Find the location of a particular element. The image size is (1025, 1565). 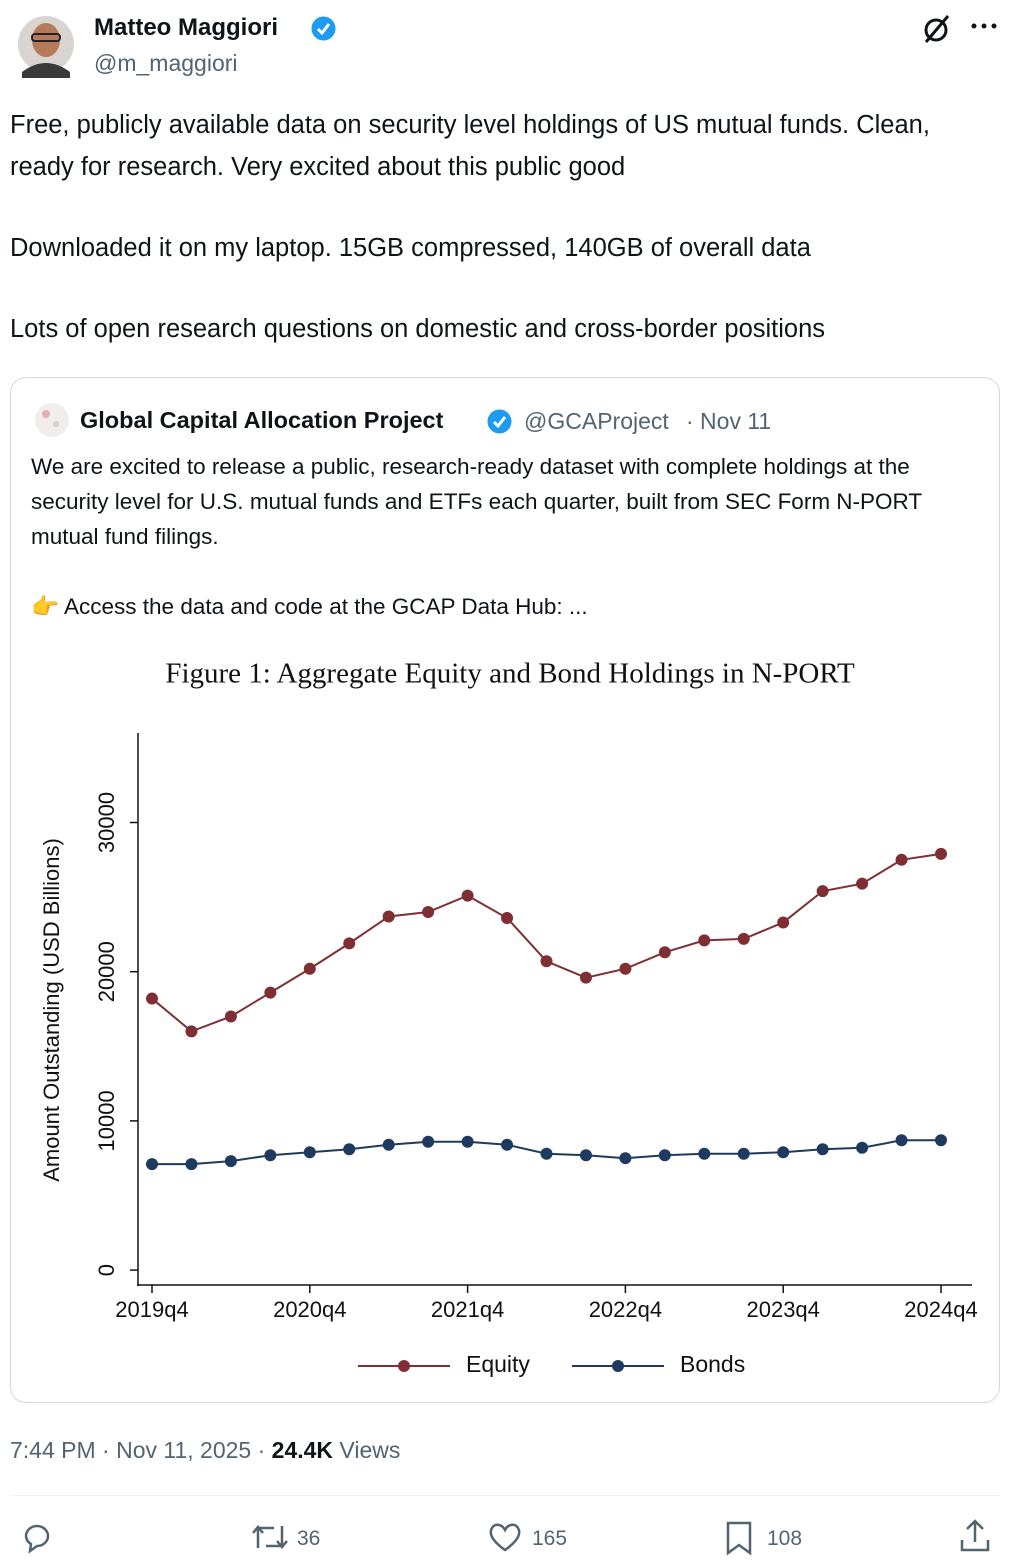

grok-icon is located at coordinates (937, 29).